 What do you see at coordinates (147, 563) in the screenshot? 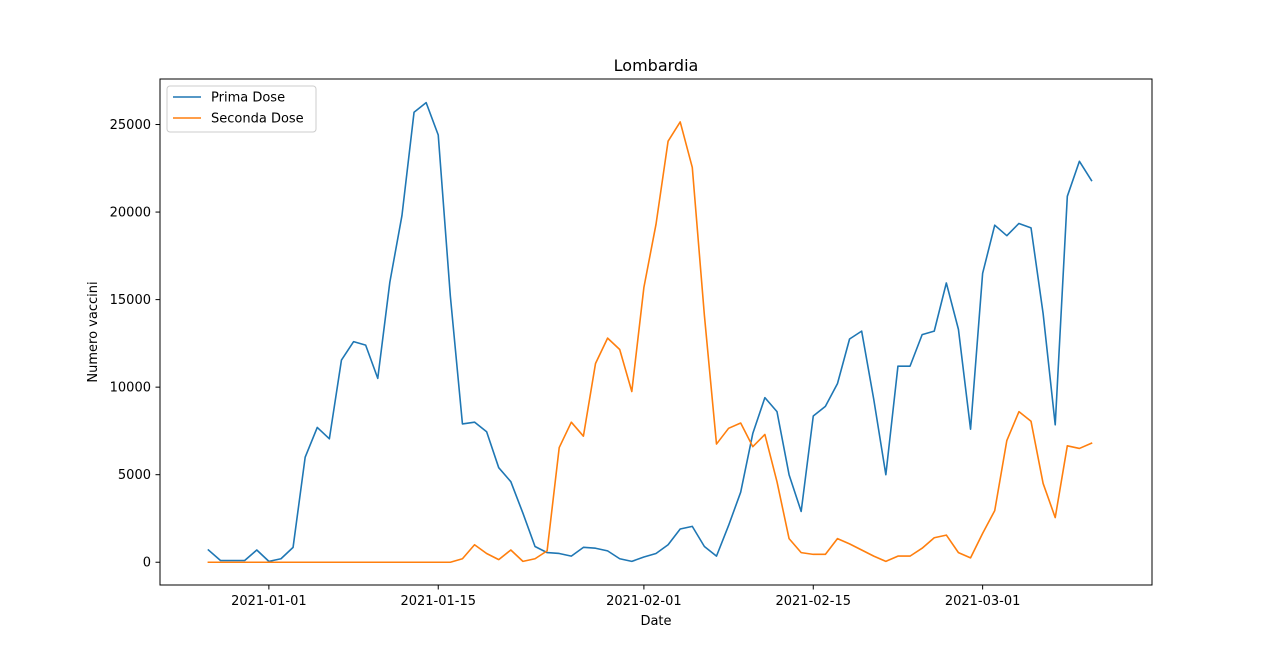
I see `y-tick-label: 0` at bounding box center [147, 563].